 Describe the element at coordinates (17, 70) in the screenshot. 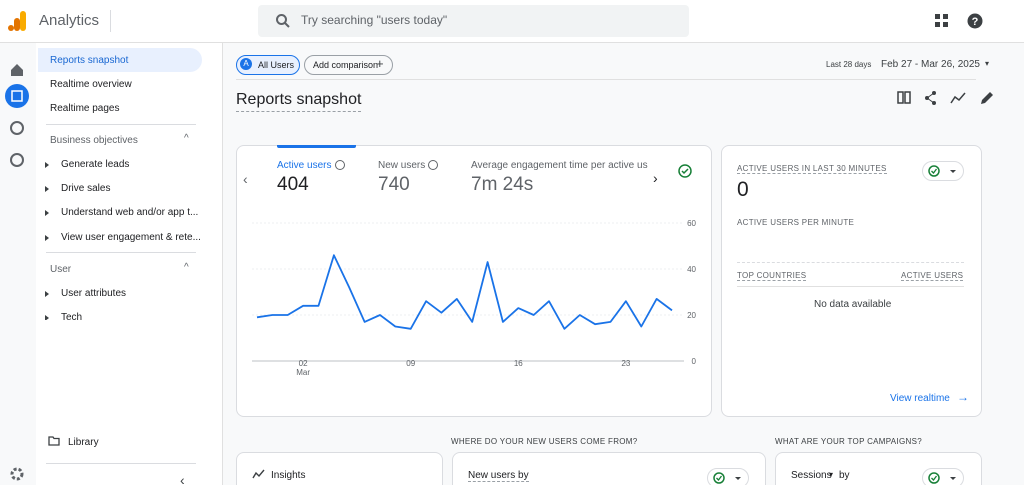

I see `home-icon` at that location.